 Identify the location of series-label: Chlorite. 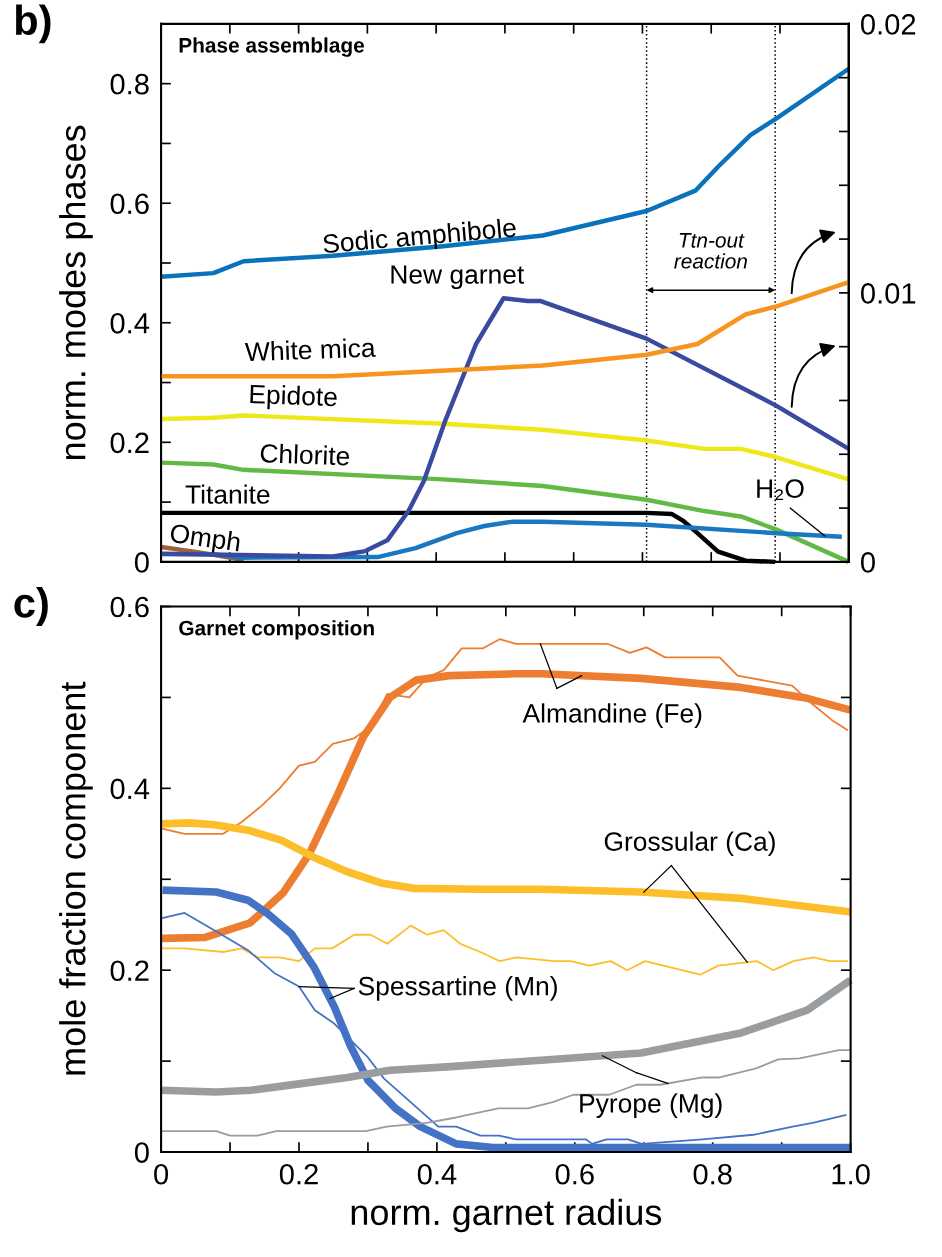
(305, 454).